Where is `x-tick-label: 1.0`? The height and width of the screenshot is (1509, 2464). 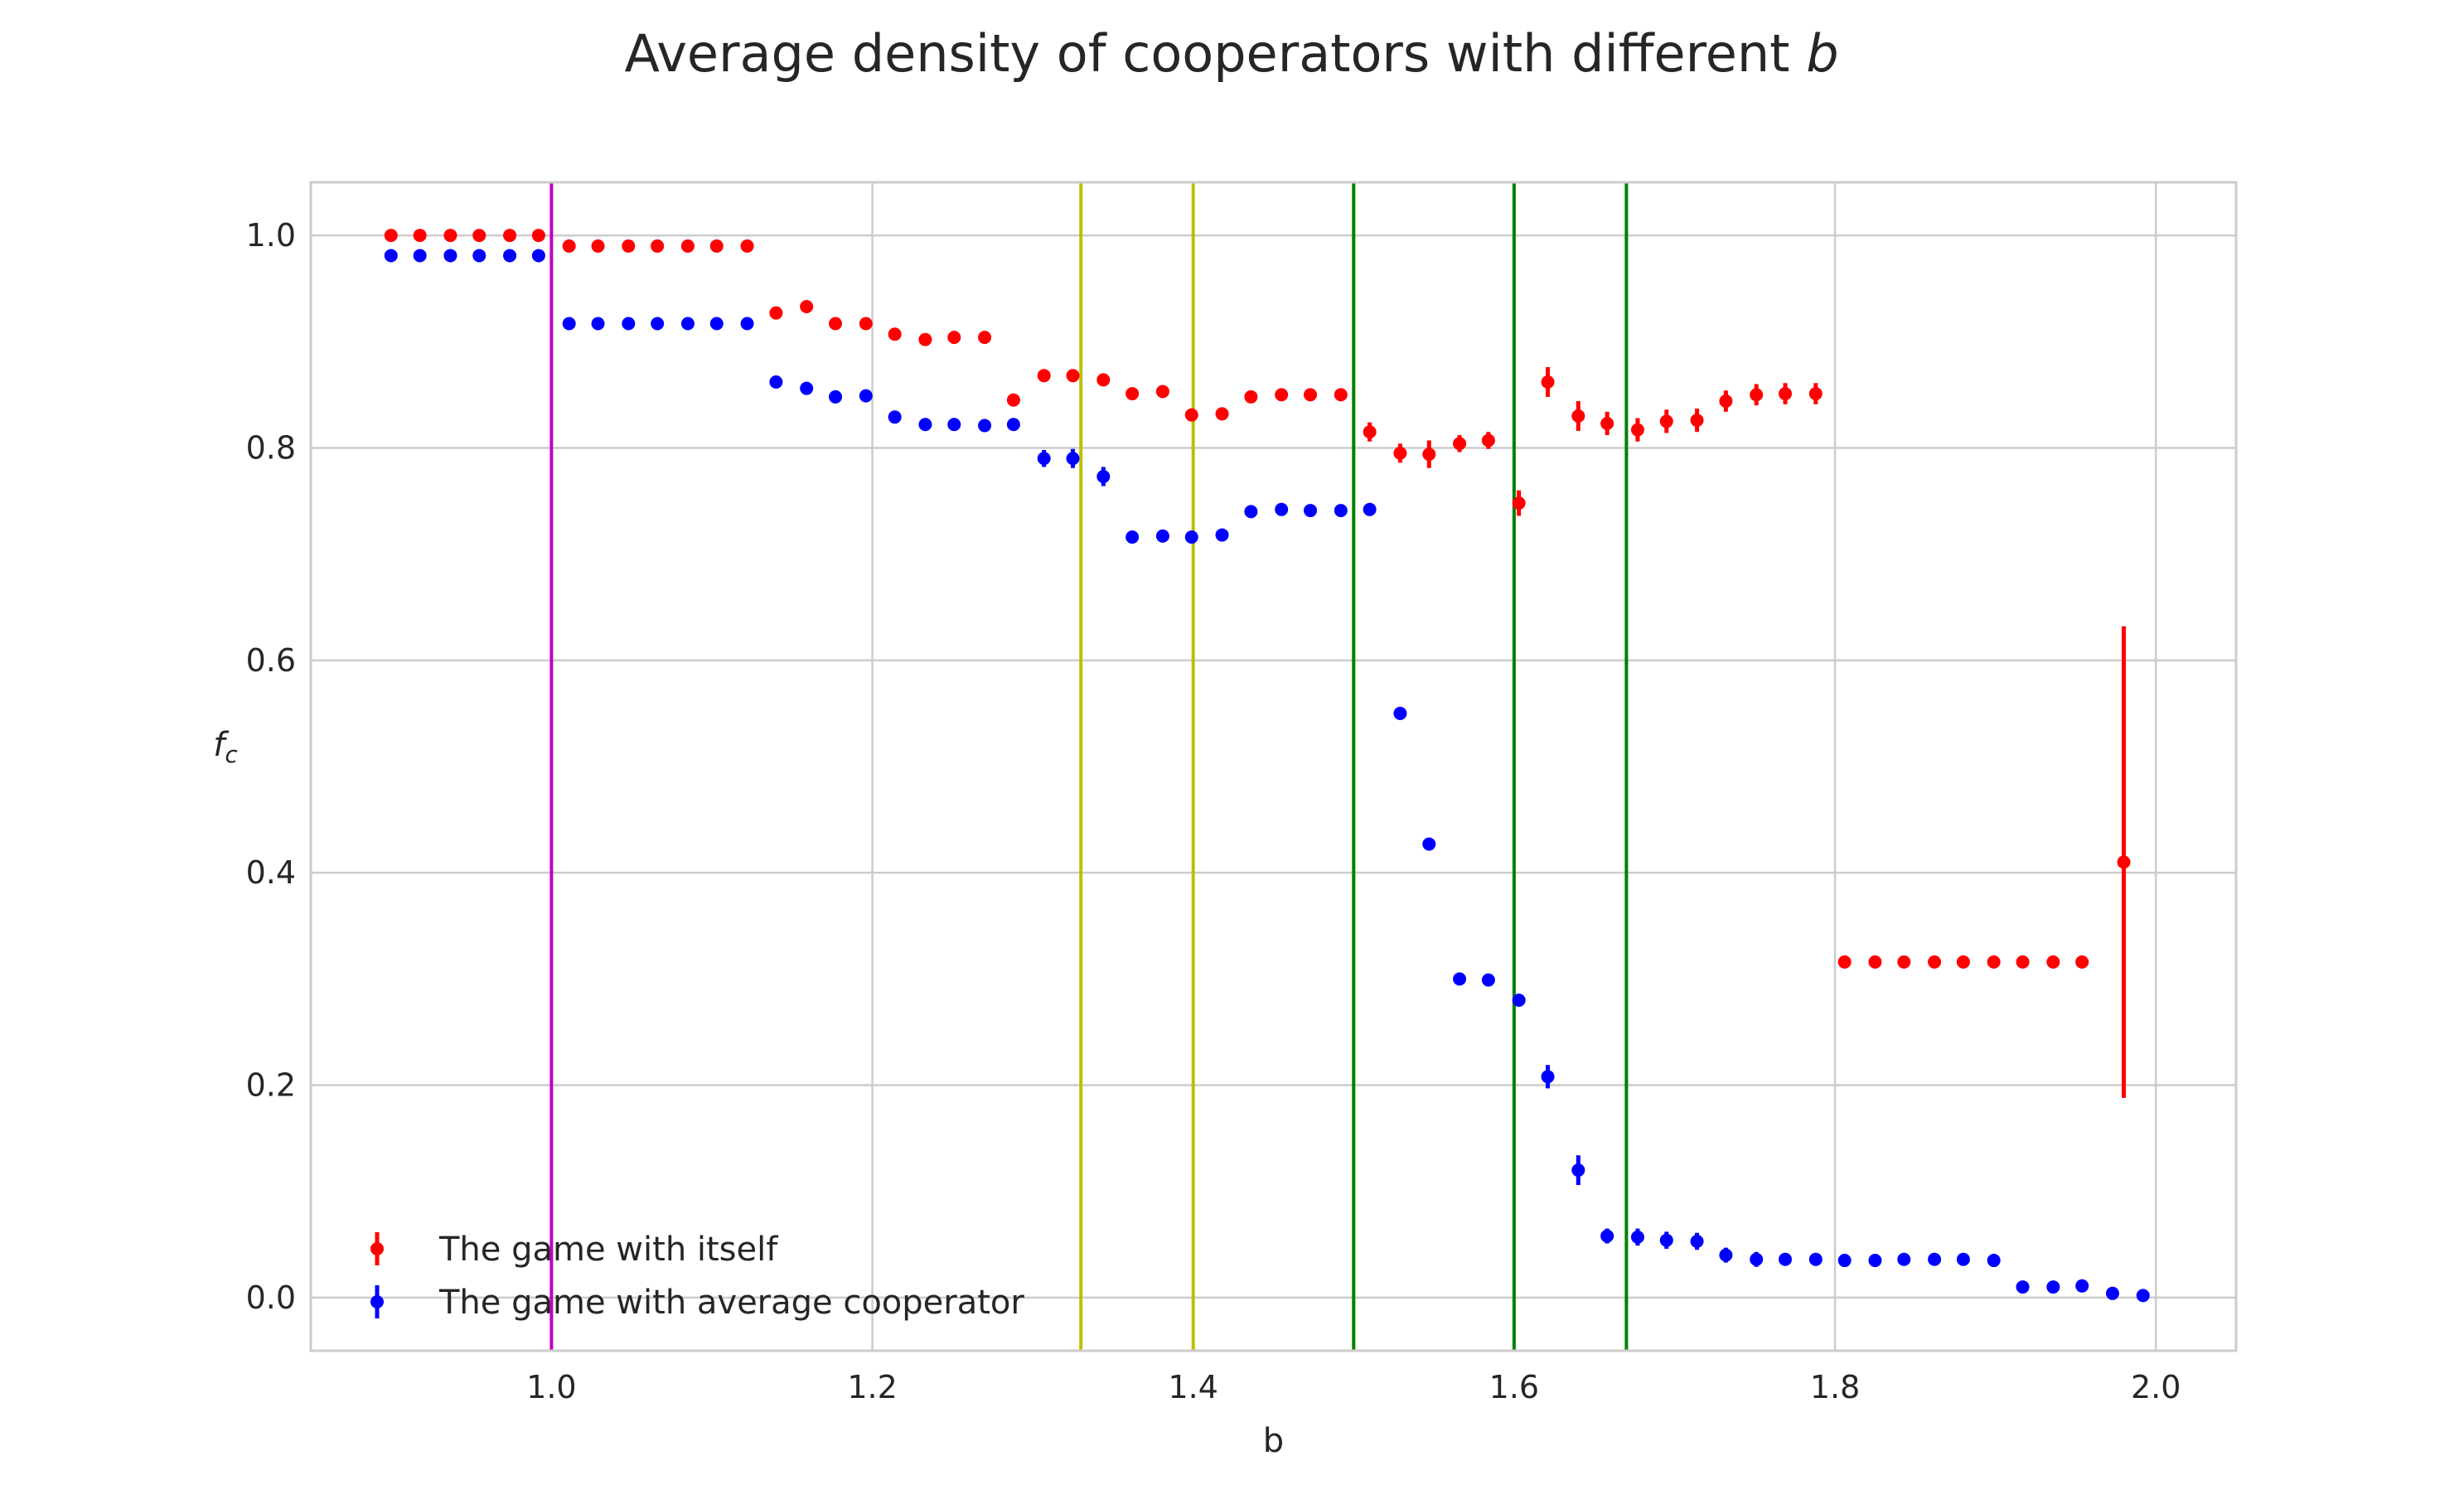
x-tick-label: 1.0 is located at coordinates (551, 1387).